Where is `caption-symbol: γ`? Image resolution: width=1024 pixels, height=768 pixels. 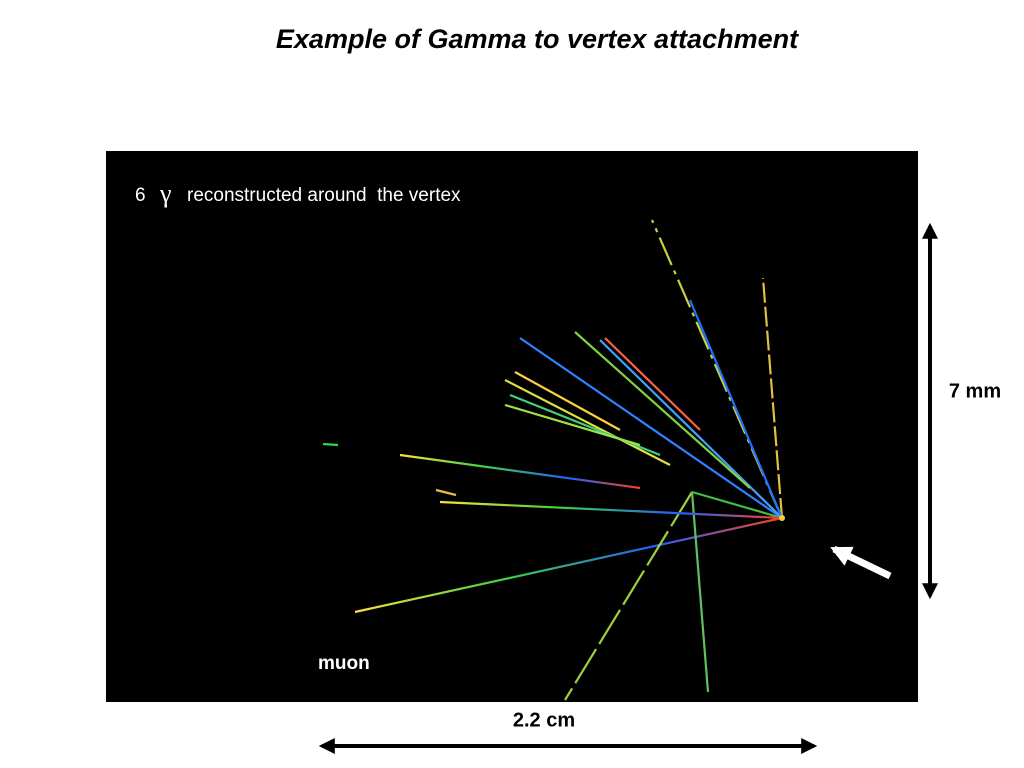 caption-symbol: γ is located at coordinates (165, 193).